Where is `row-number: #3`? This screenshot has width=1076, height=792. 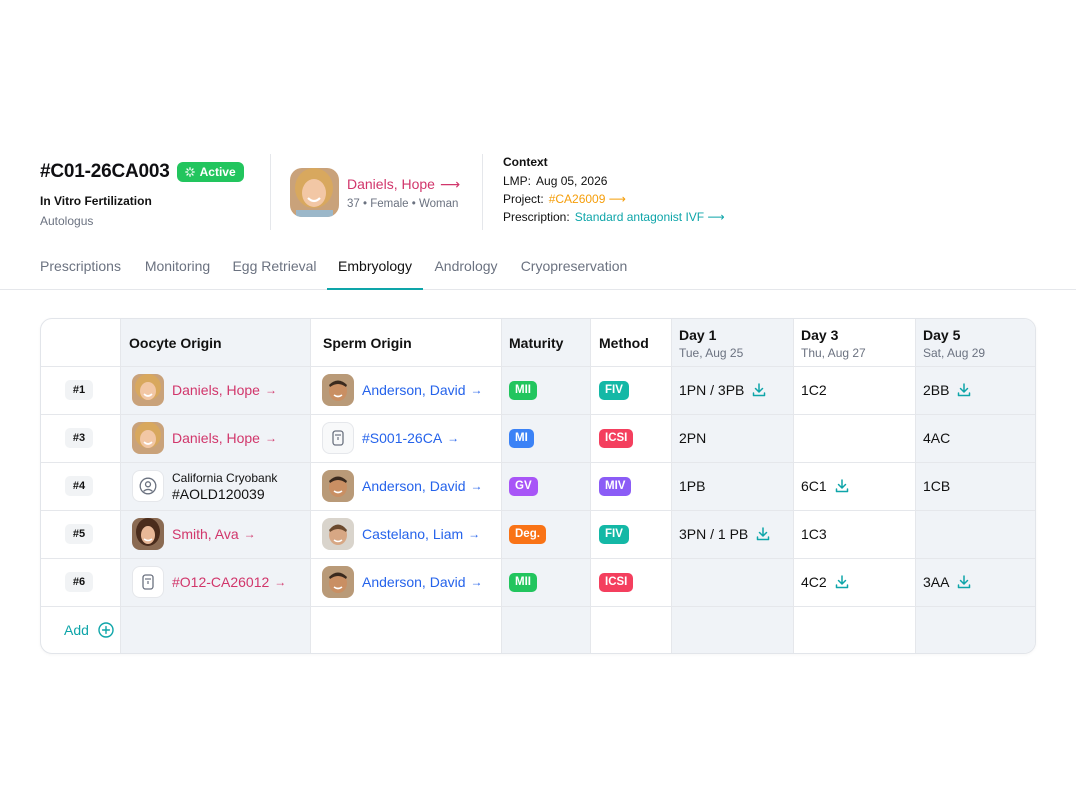
row-number: #3 is located at coordinates (79, 438).